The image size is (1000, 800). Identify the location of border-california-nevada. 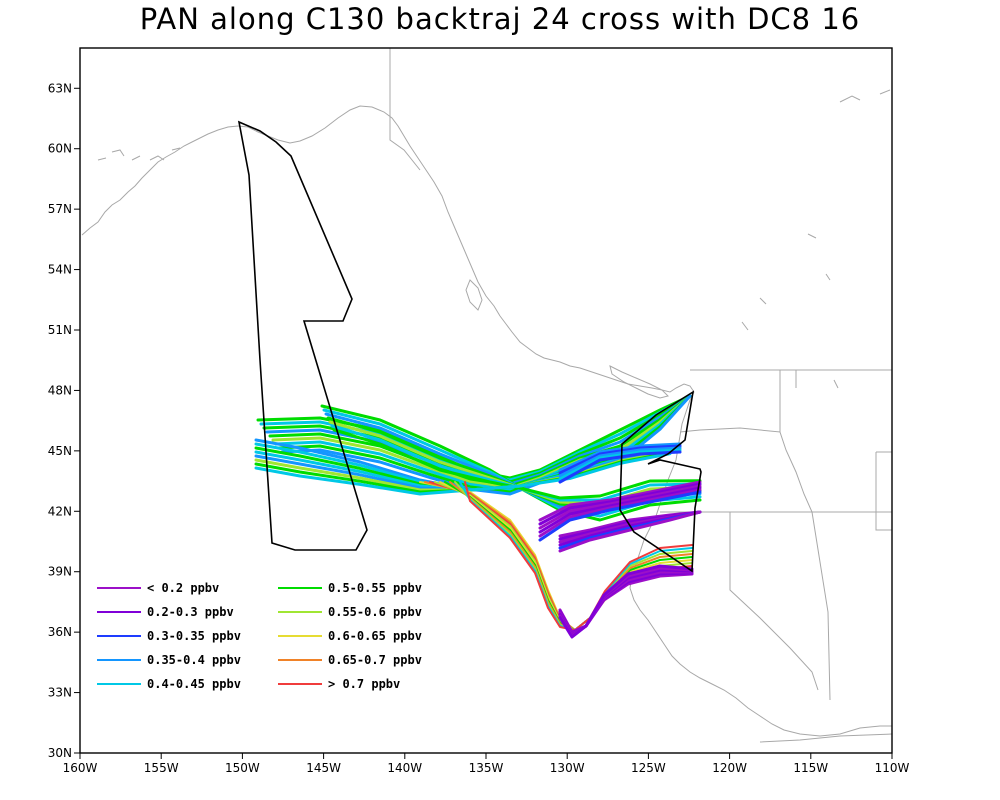
(774, 601).